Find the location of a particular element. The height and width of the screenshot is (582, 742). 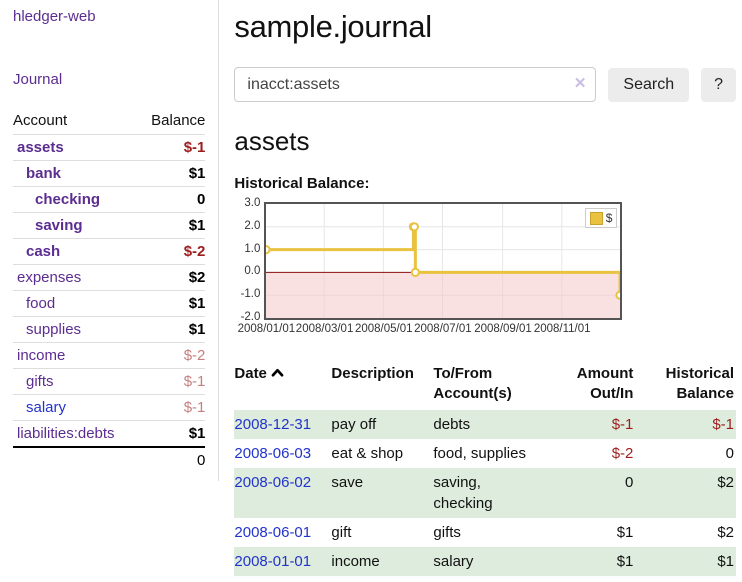

transaction-row: 2008-06-03 eat & shop food, supplies $-2 0 is located at coordinates (485, 453).